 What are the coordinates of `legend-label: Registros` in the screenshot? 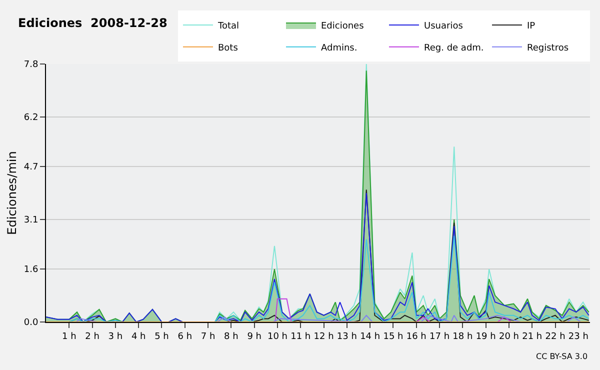 It's located at (548, 48).